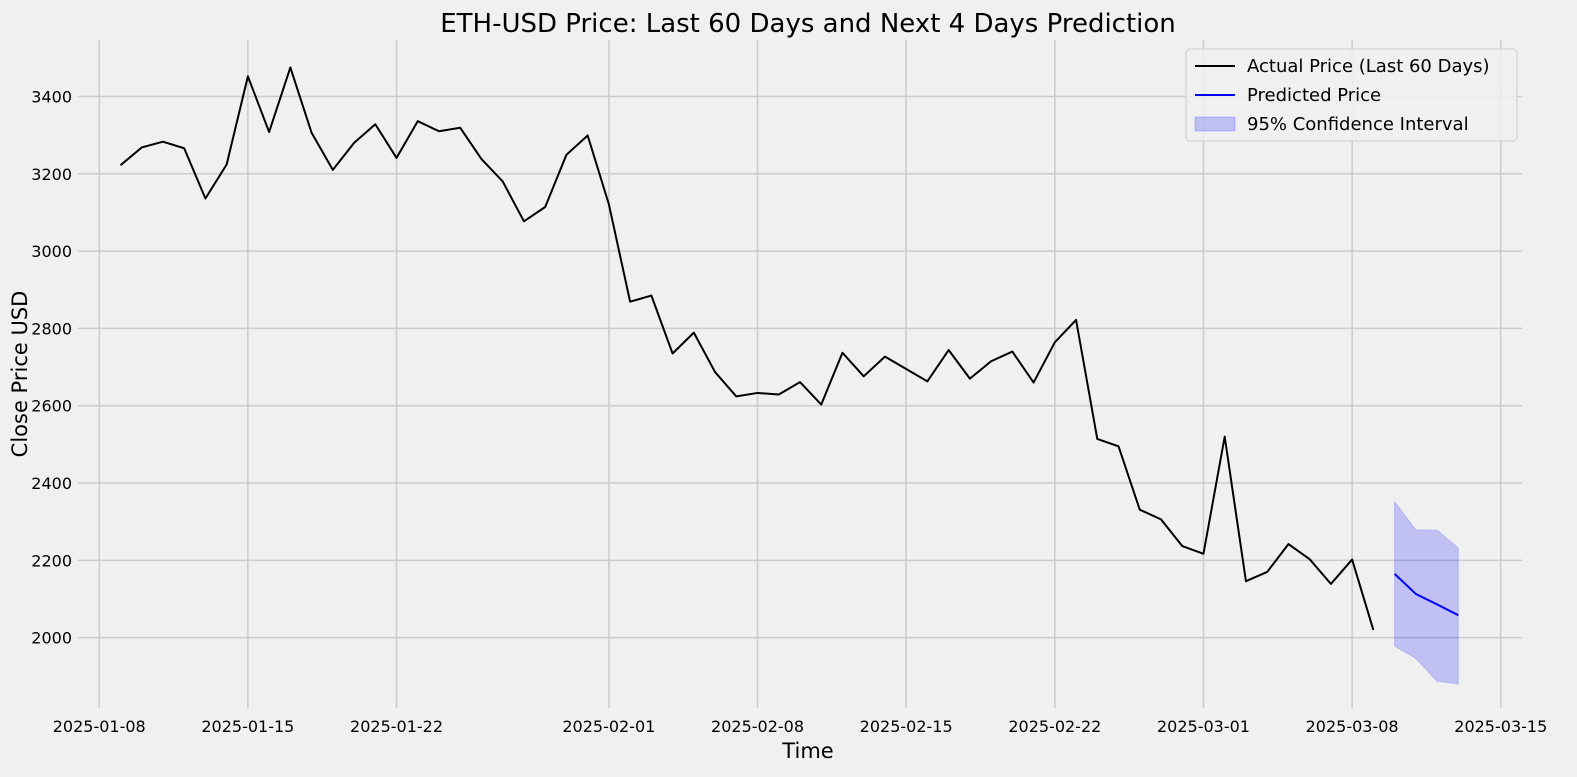 The image size is (1577, 777). What do you see at coordinates (51, 328) in the screenshot?
I see `y-tick-label: 2800` at bounding box center [51, 328].